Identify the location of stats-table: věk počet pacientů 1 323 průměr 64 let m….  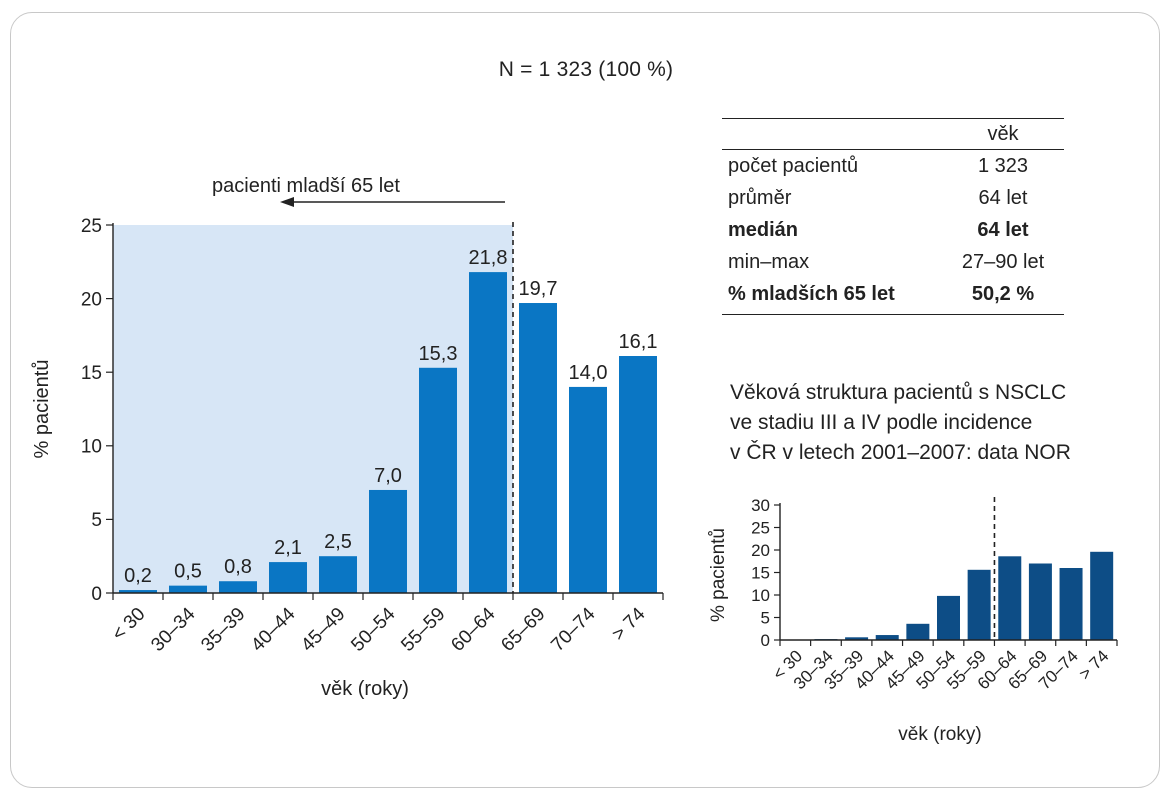
(893, 216).